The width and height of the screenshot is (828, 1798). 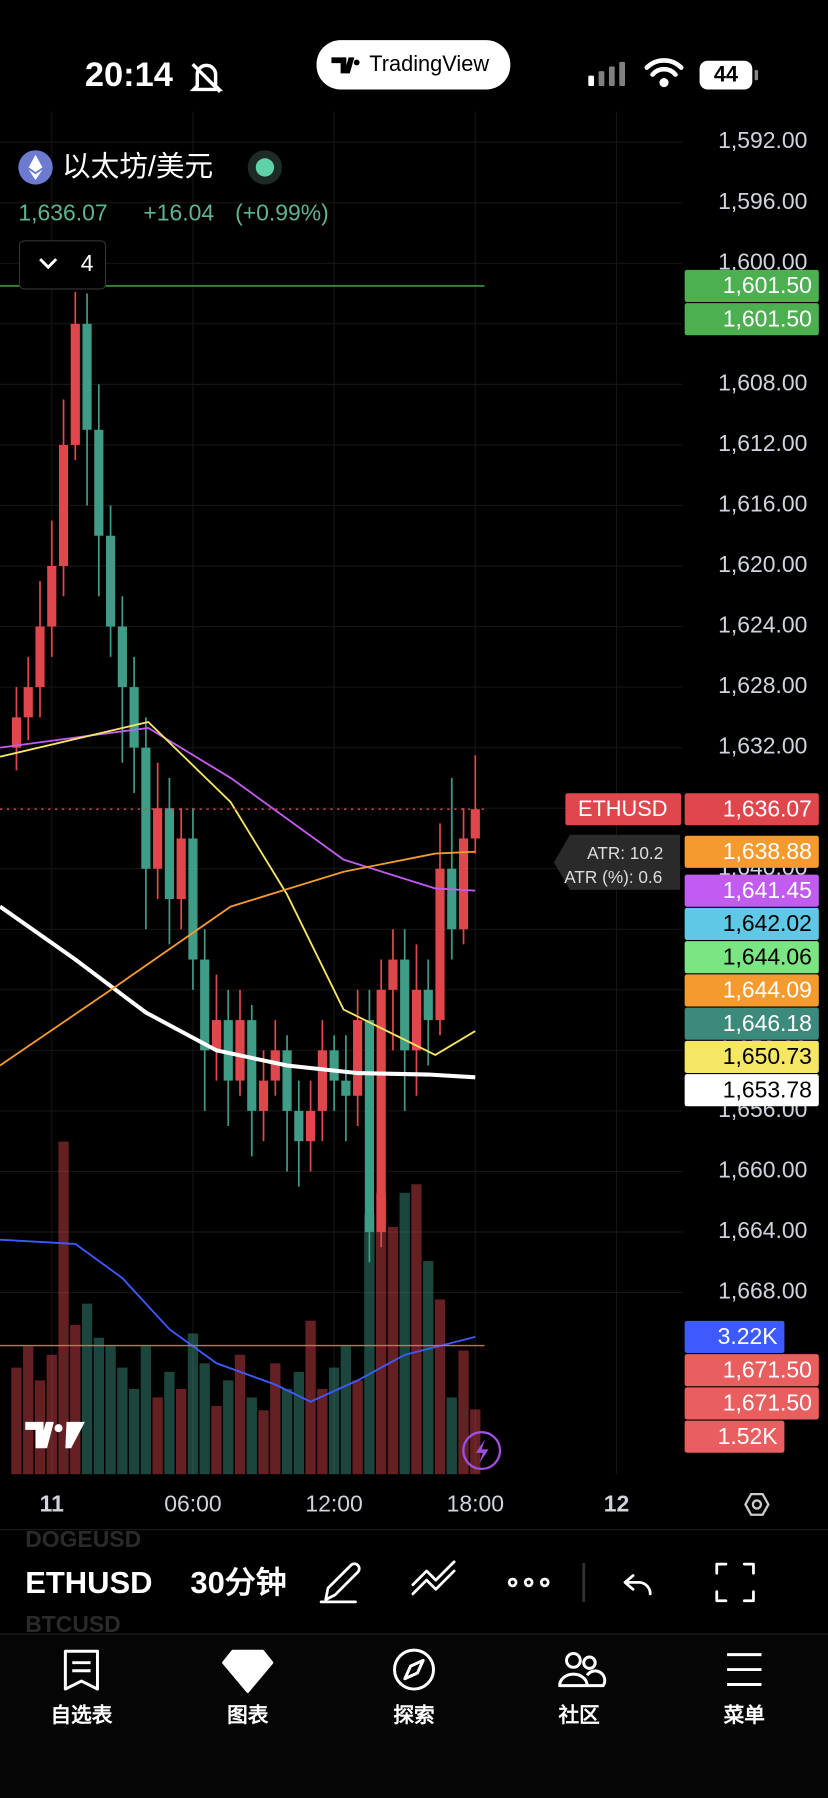 What do you see at coordinates (129, 75) in the screenshot?
I see `clock: 20:14` at bounding box center [129, 75].